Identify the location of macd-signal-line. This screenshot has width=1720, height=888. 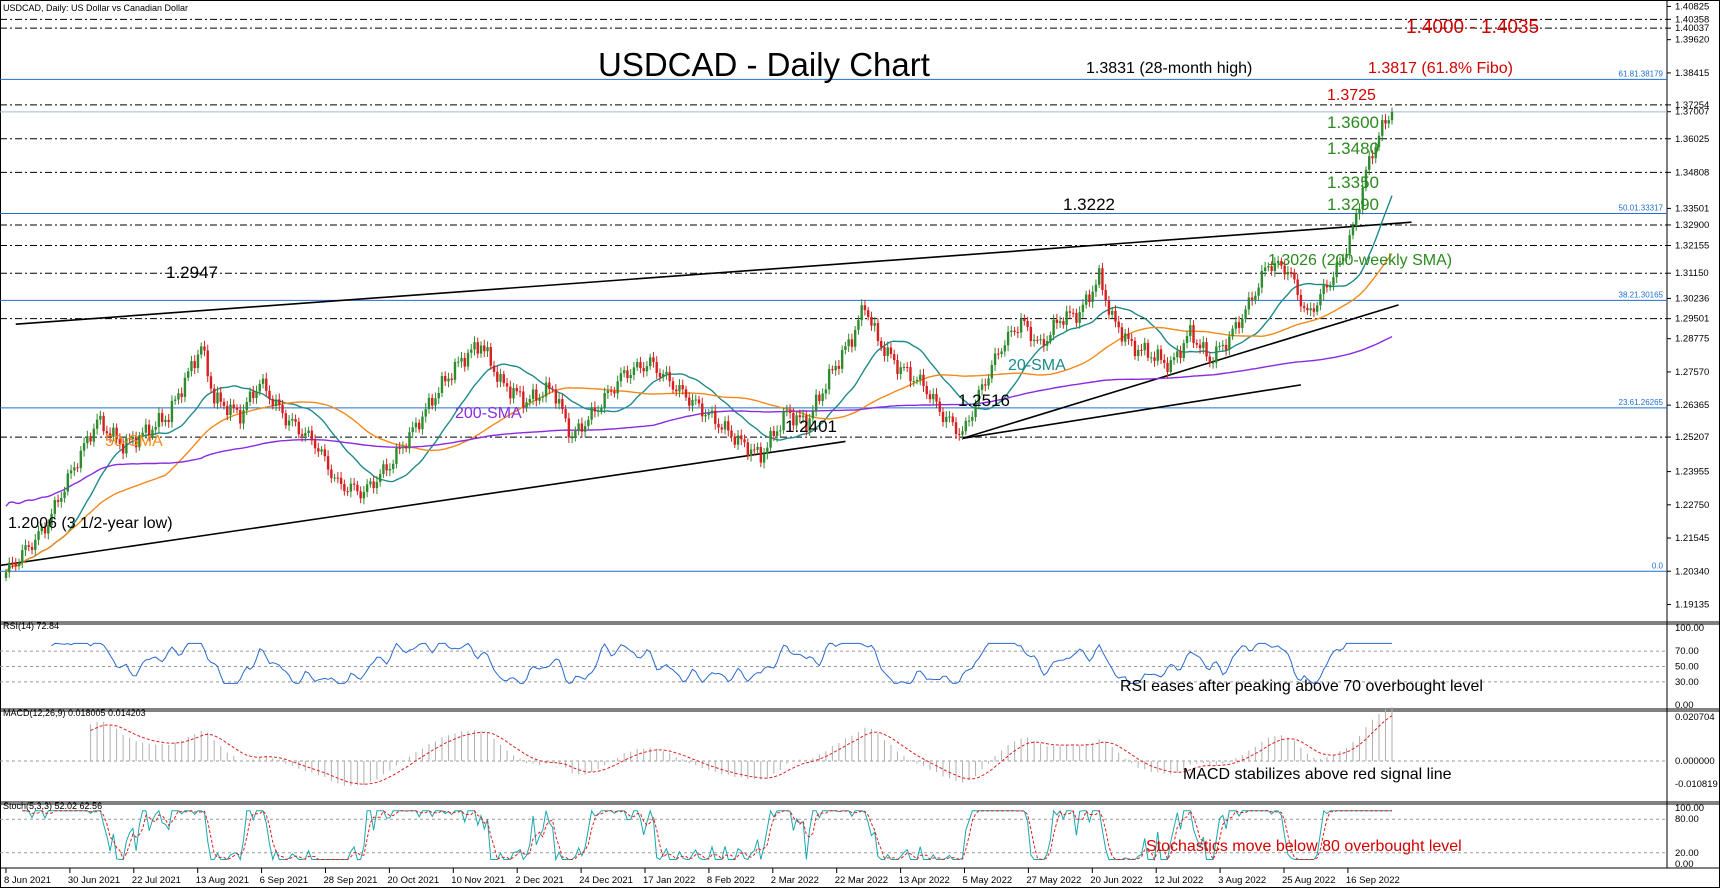
(741, 750).